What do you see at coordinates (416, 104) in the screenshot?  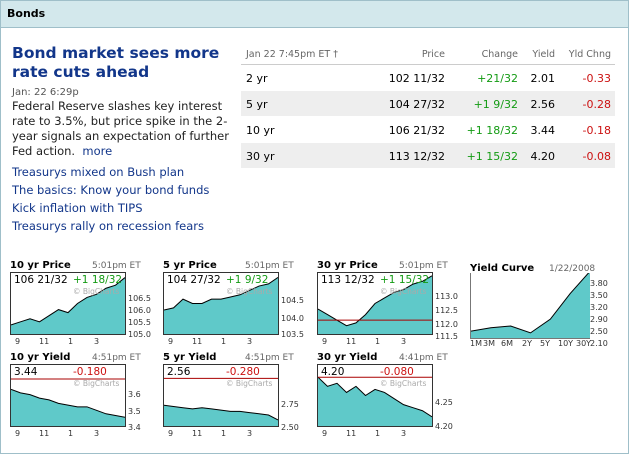 I see `row-price: 104 27/32` at bounding box center [416, 104].